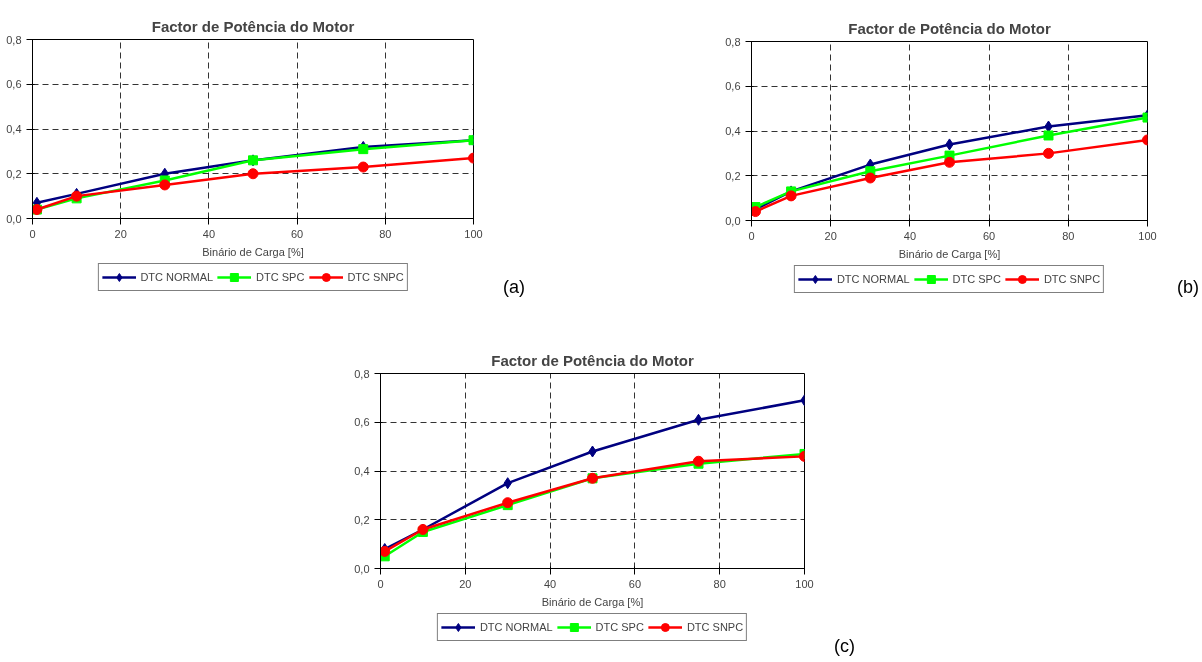 This screenshot has width=1202, height=662. I want to click on text: (c), so click(844, 646).